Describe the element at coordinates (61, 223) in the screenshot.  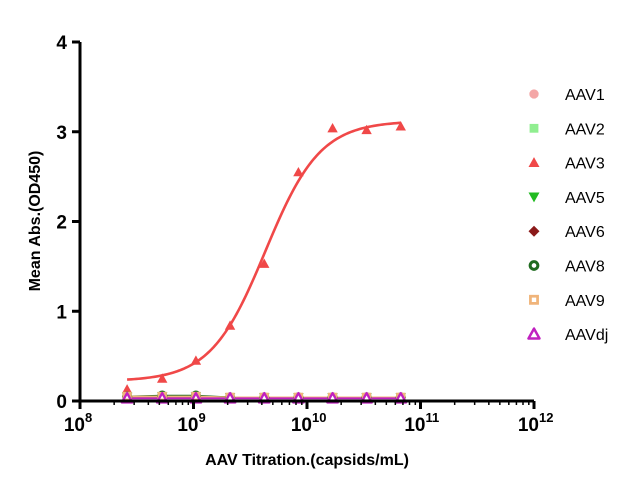
I see `y-tick-label: 2` at that location.